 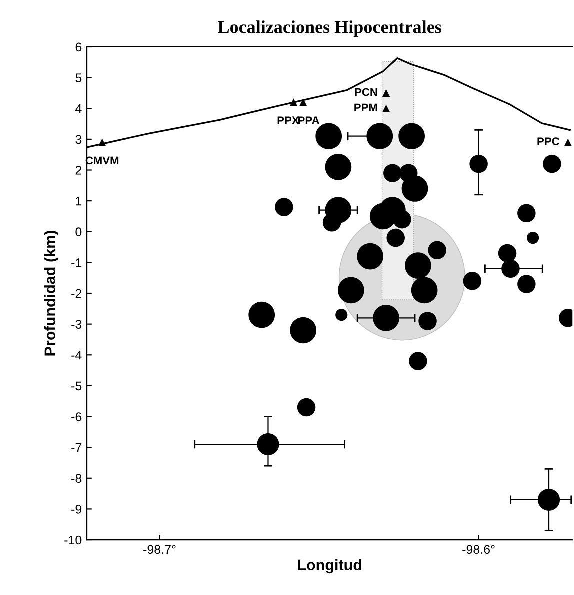 I want to click on y-tick-label: 0, so click(x=79, y=232).